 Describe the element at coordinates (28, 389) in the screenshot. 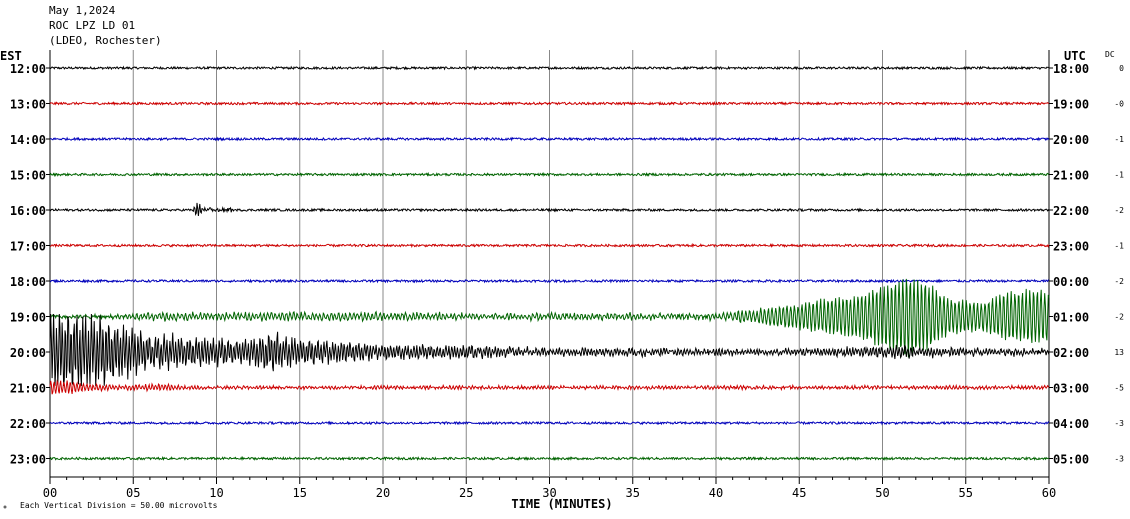

I see `est-tick-label: 21:00` at that location.